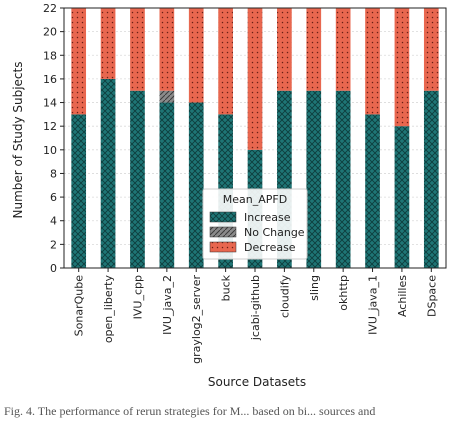 The image size is (474, 421). What do you see at coordinates (50, 150) in the screenshot?
I see `y-tick-label: 10` at bounding box center [50, 150].